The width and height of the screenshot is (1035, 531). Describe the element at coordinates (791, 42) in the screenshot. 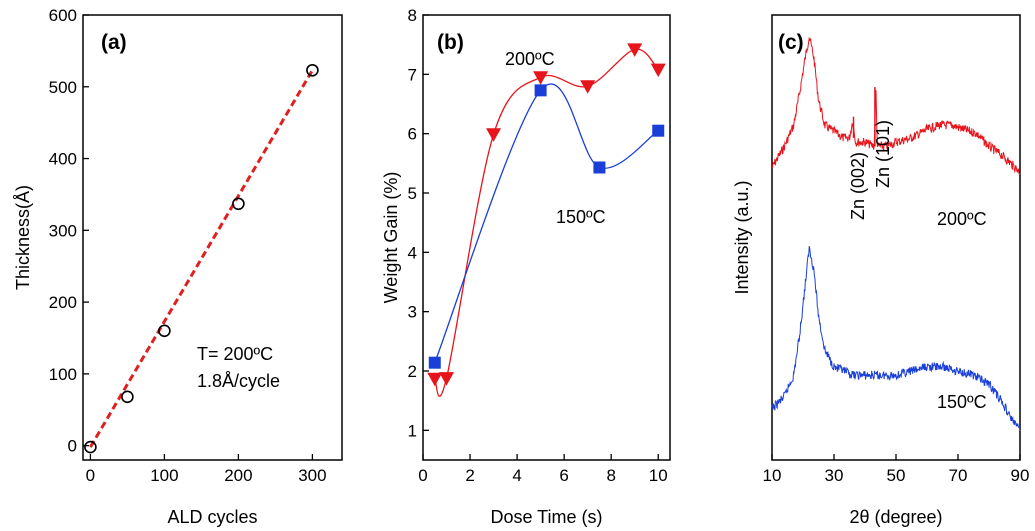

I see `panel-c-label: (c)` at that location.